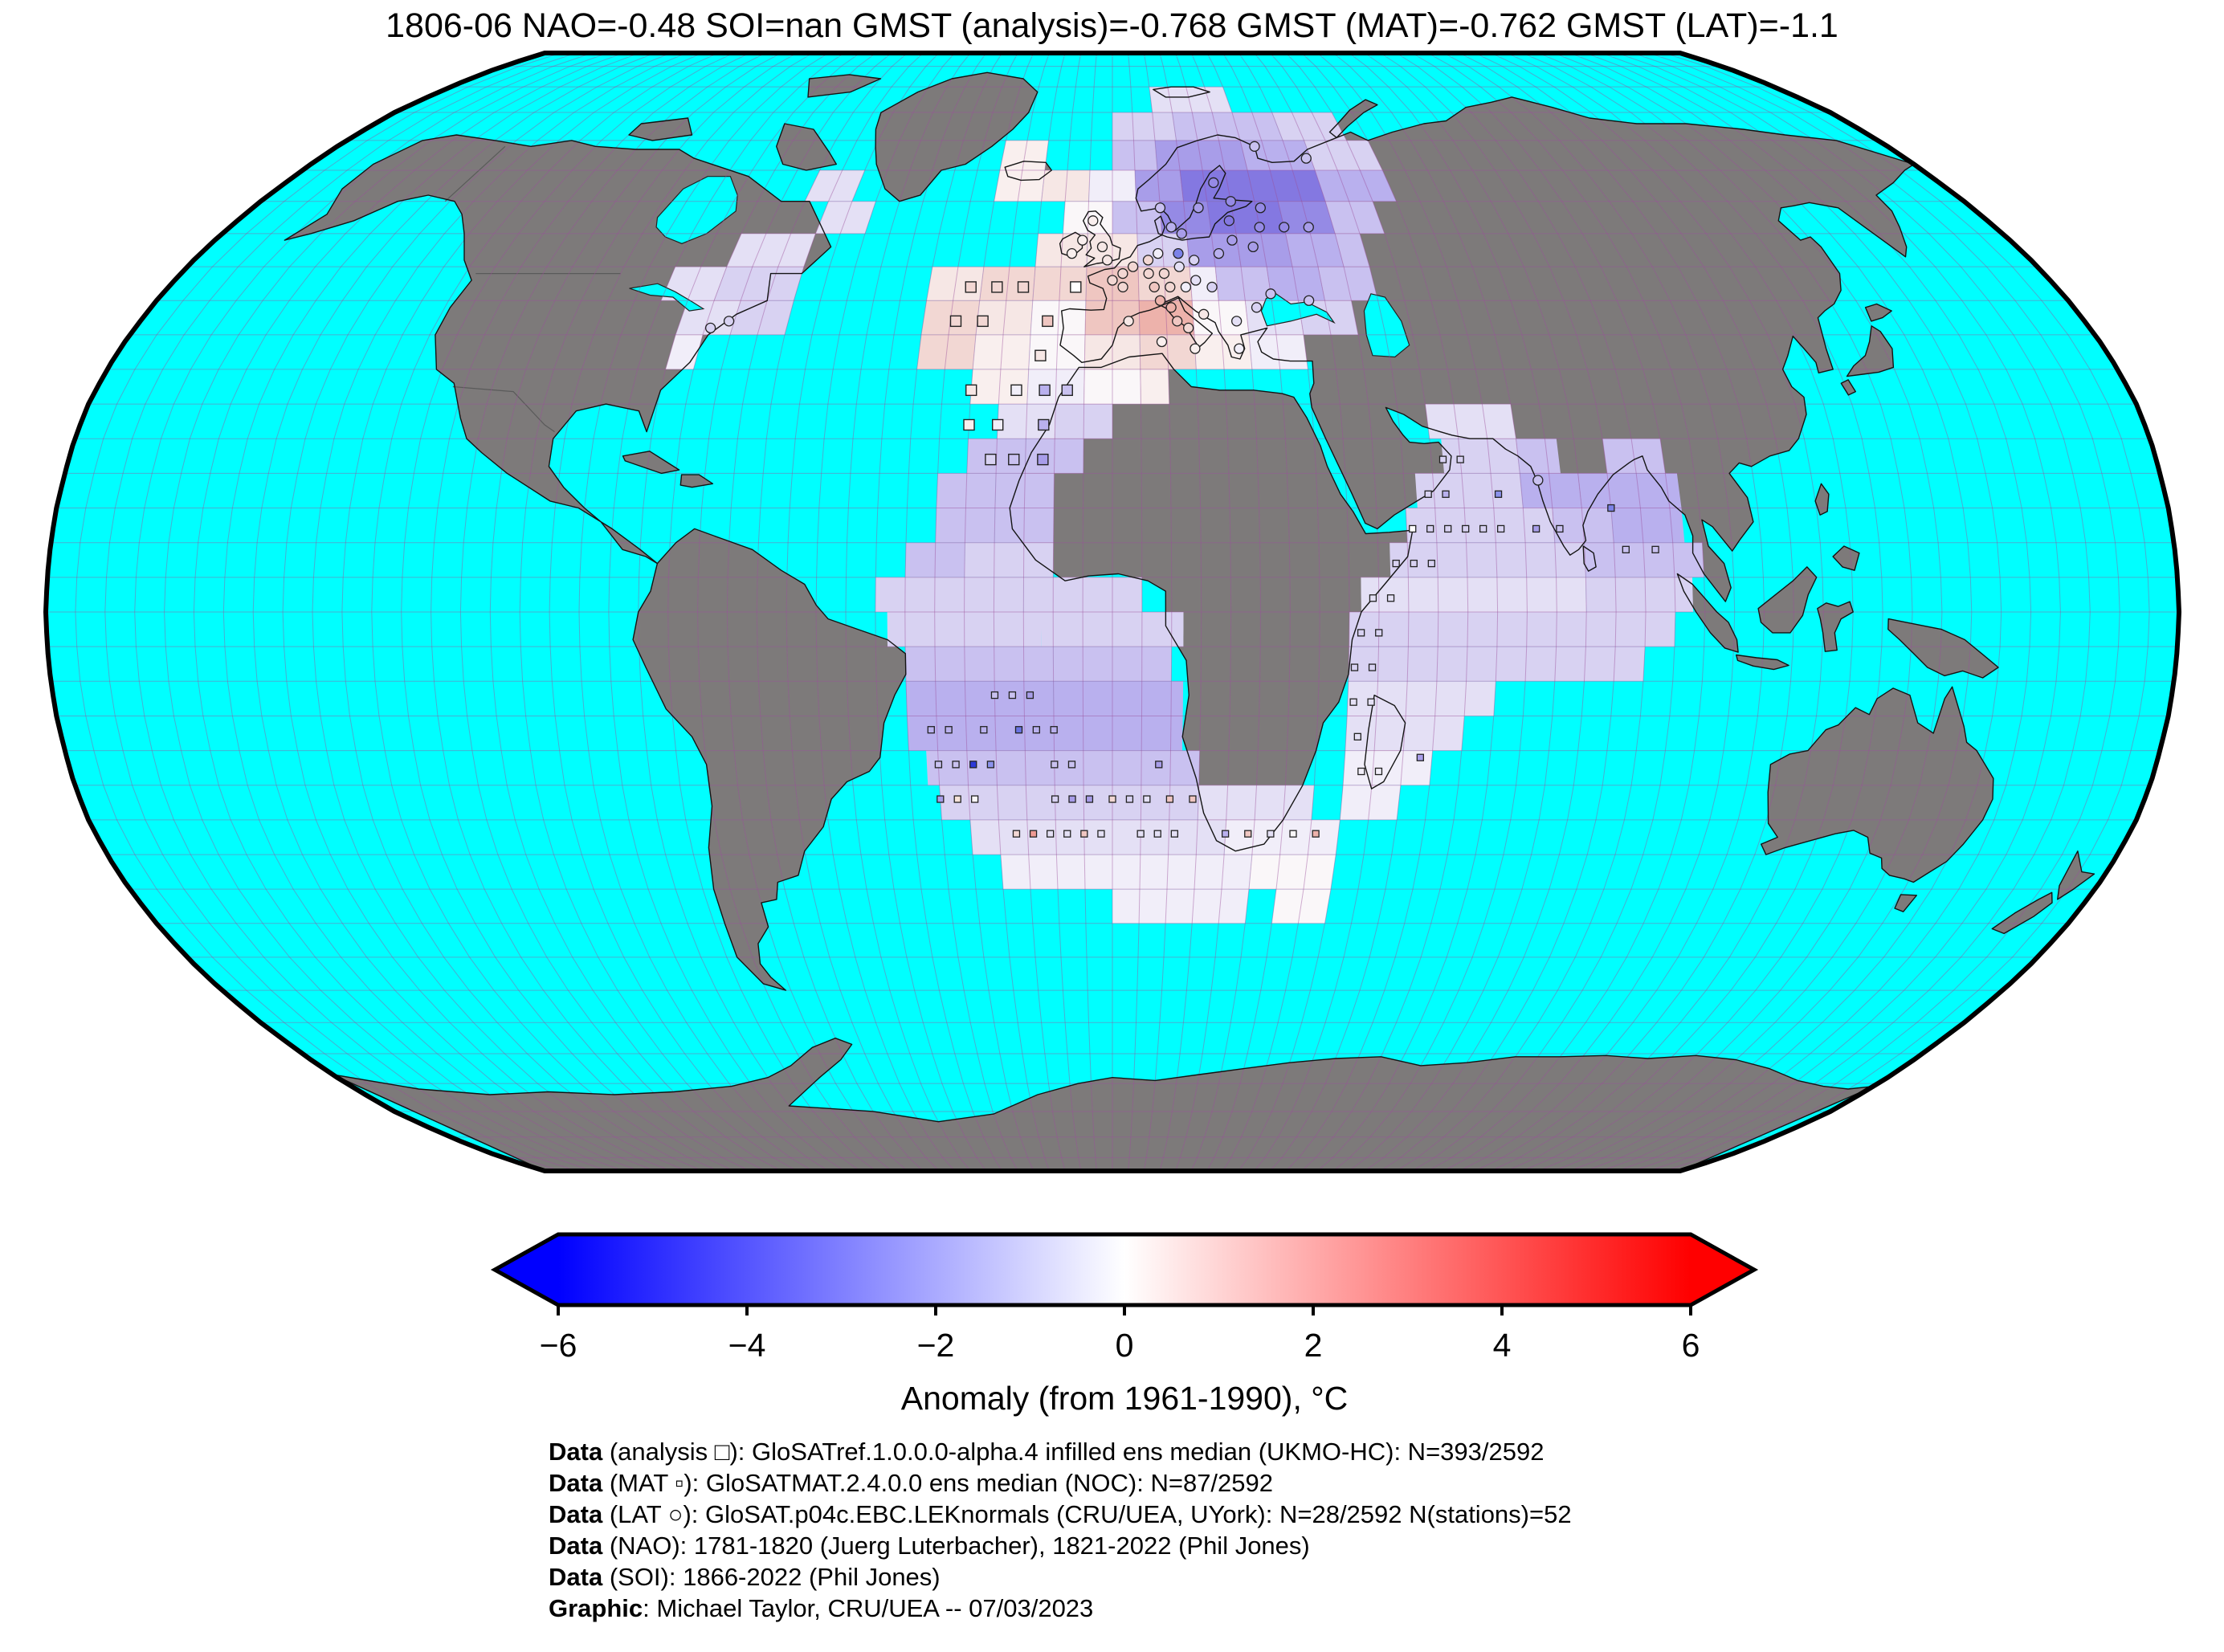 Image resolution: width=2224 pixels, height=1652 pixels. I want to click on tick-label: −6, so click(558, 1345).